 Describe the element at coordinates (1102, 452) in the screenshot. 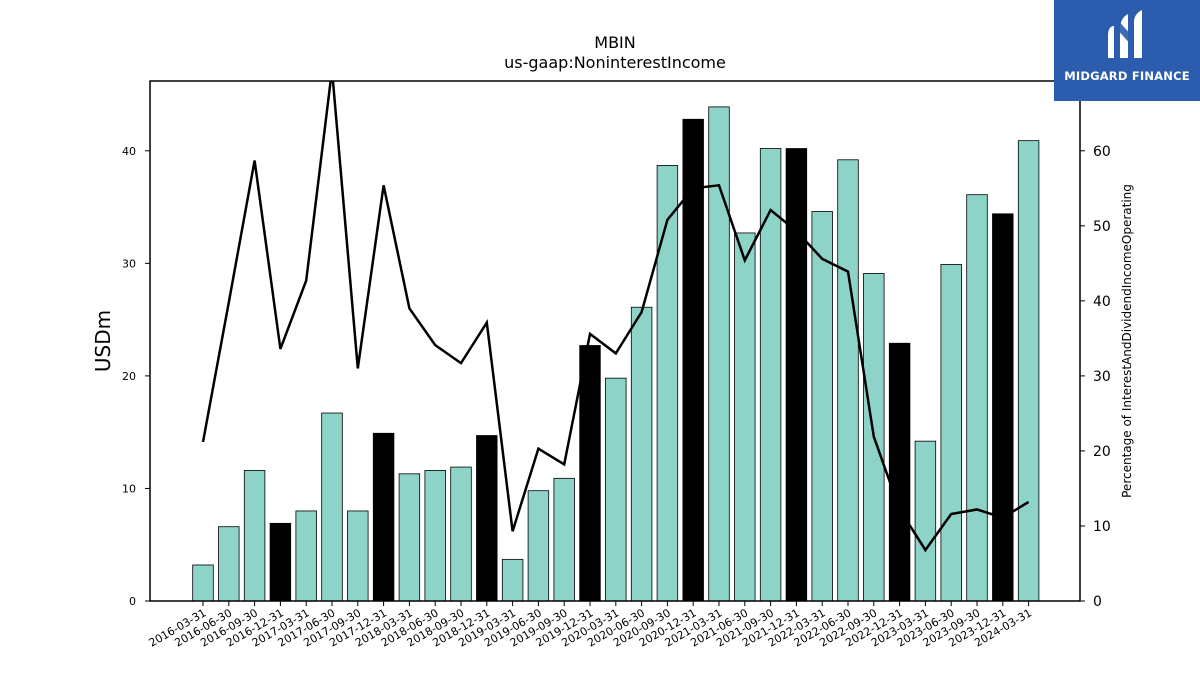

I see `y-tick-label-right: 20` at that location.